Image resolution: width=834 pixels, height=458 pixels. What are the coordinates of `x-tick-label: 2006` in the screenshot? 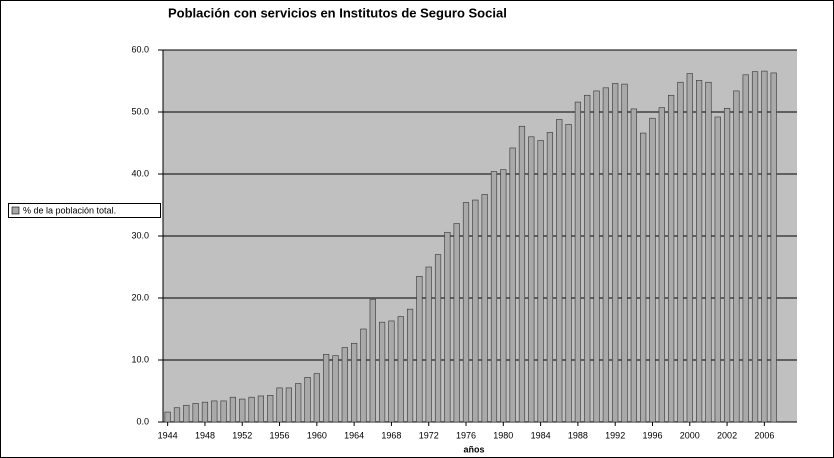 It's located at (764, 435).